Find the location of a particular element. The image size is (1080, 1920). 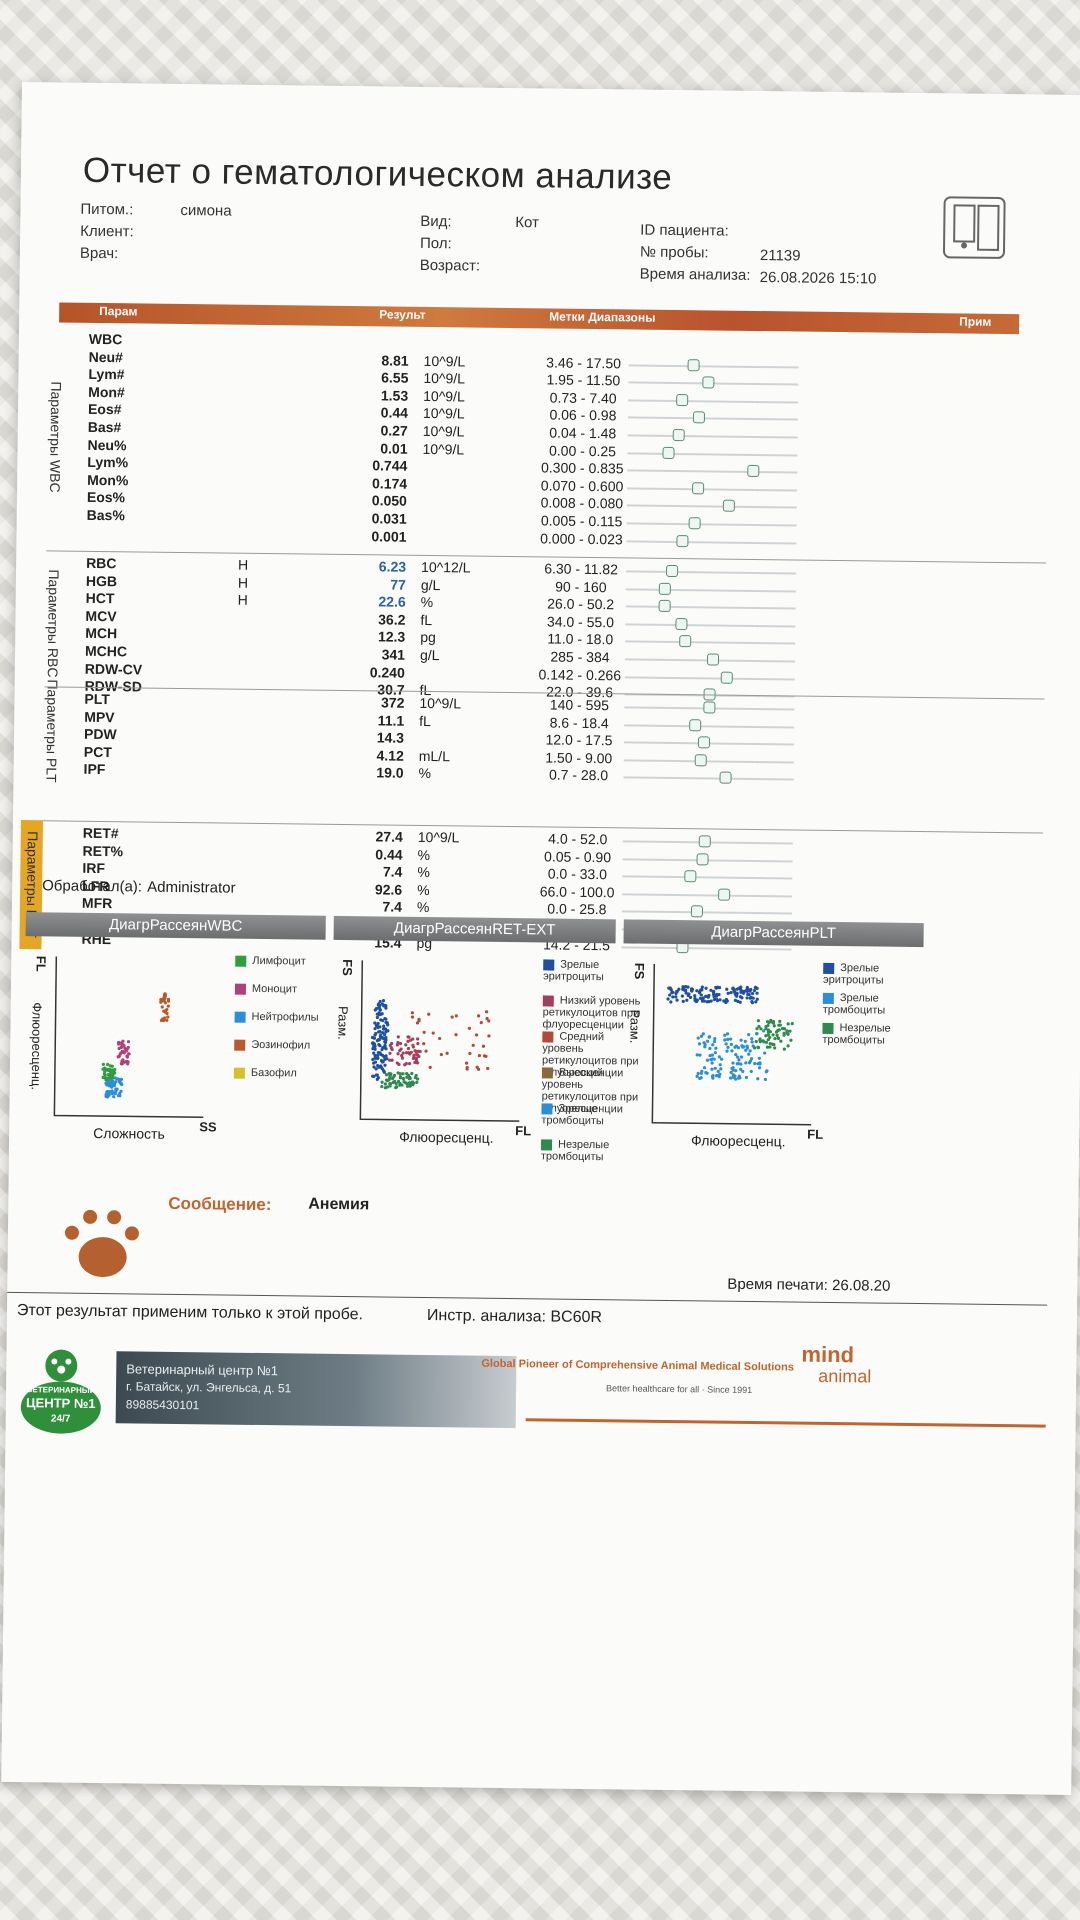

param-range: 0.06 - 0.98 is located at coordinates (583, 415).